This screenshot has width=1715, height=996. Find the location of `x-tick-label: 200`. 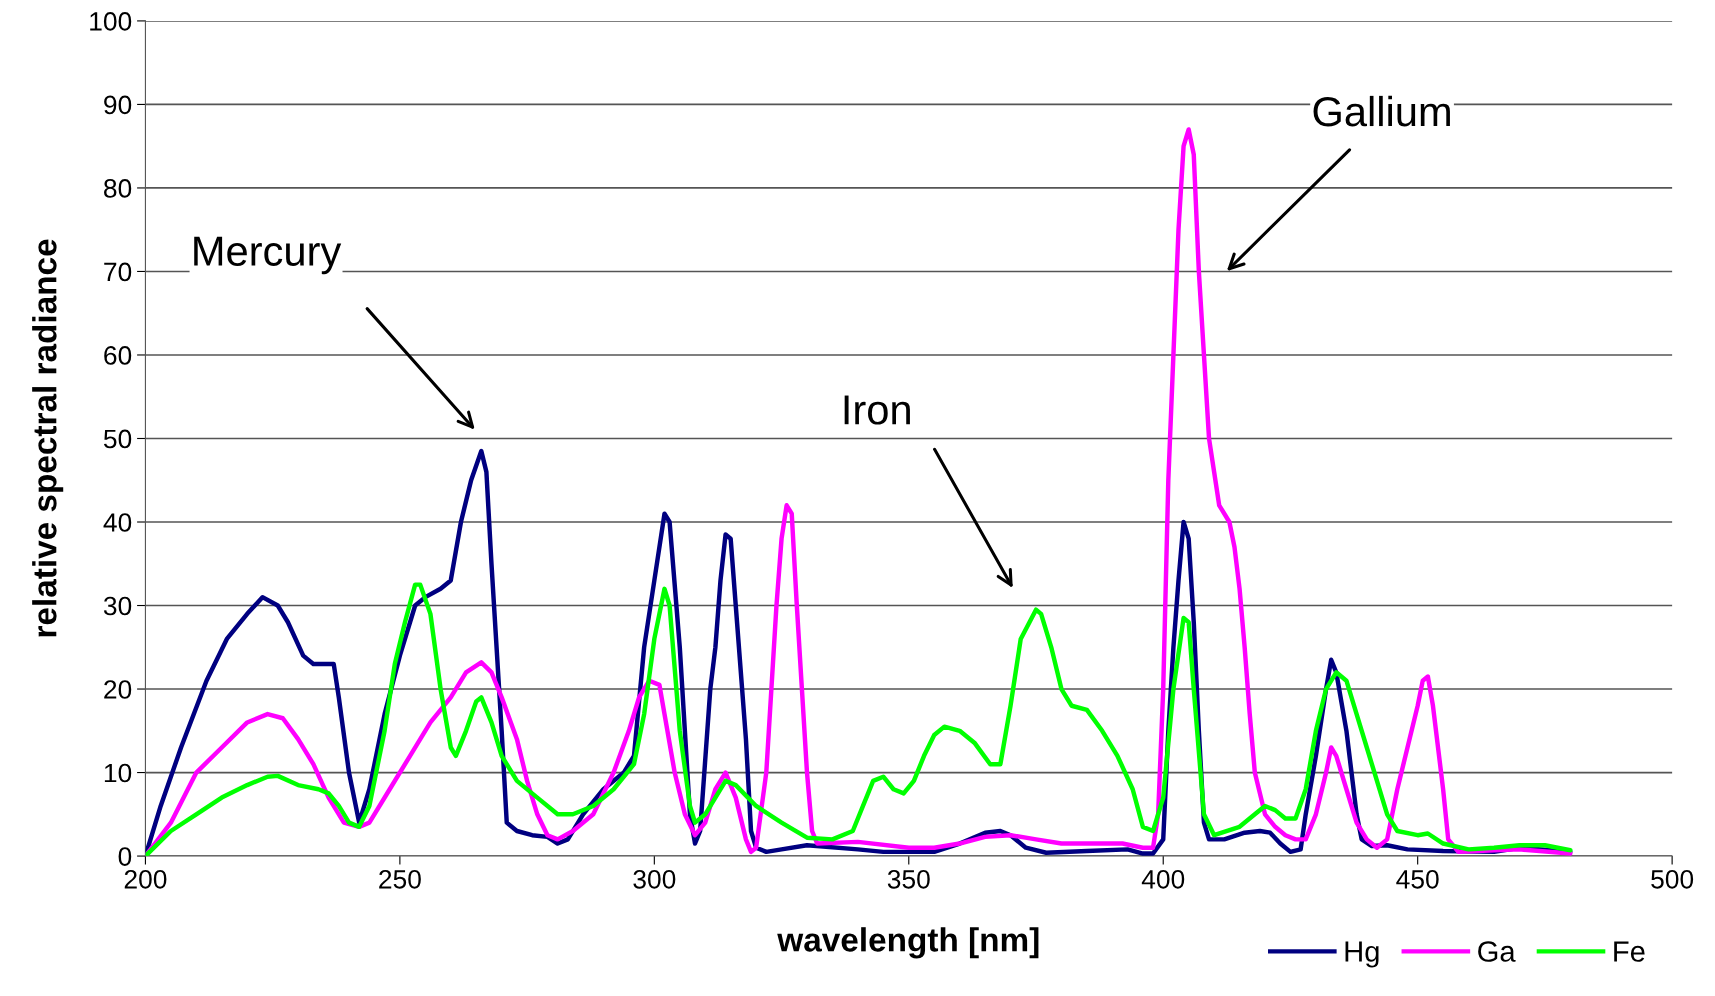

x-tick-label: 200 is located at coordinates (145, 879).